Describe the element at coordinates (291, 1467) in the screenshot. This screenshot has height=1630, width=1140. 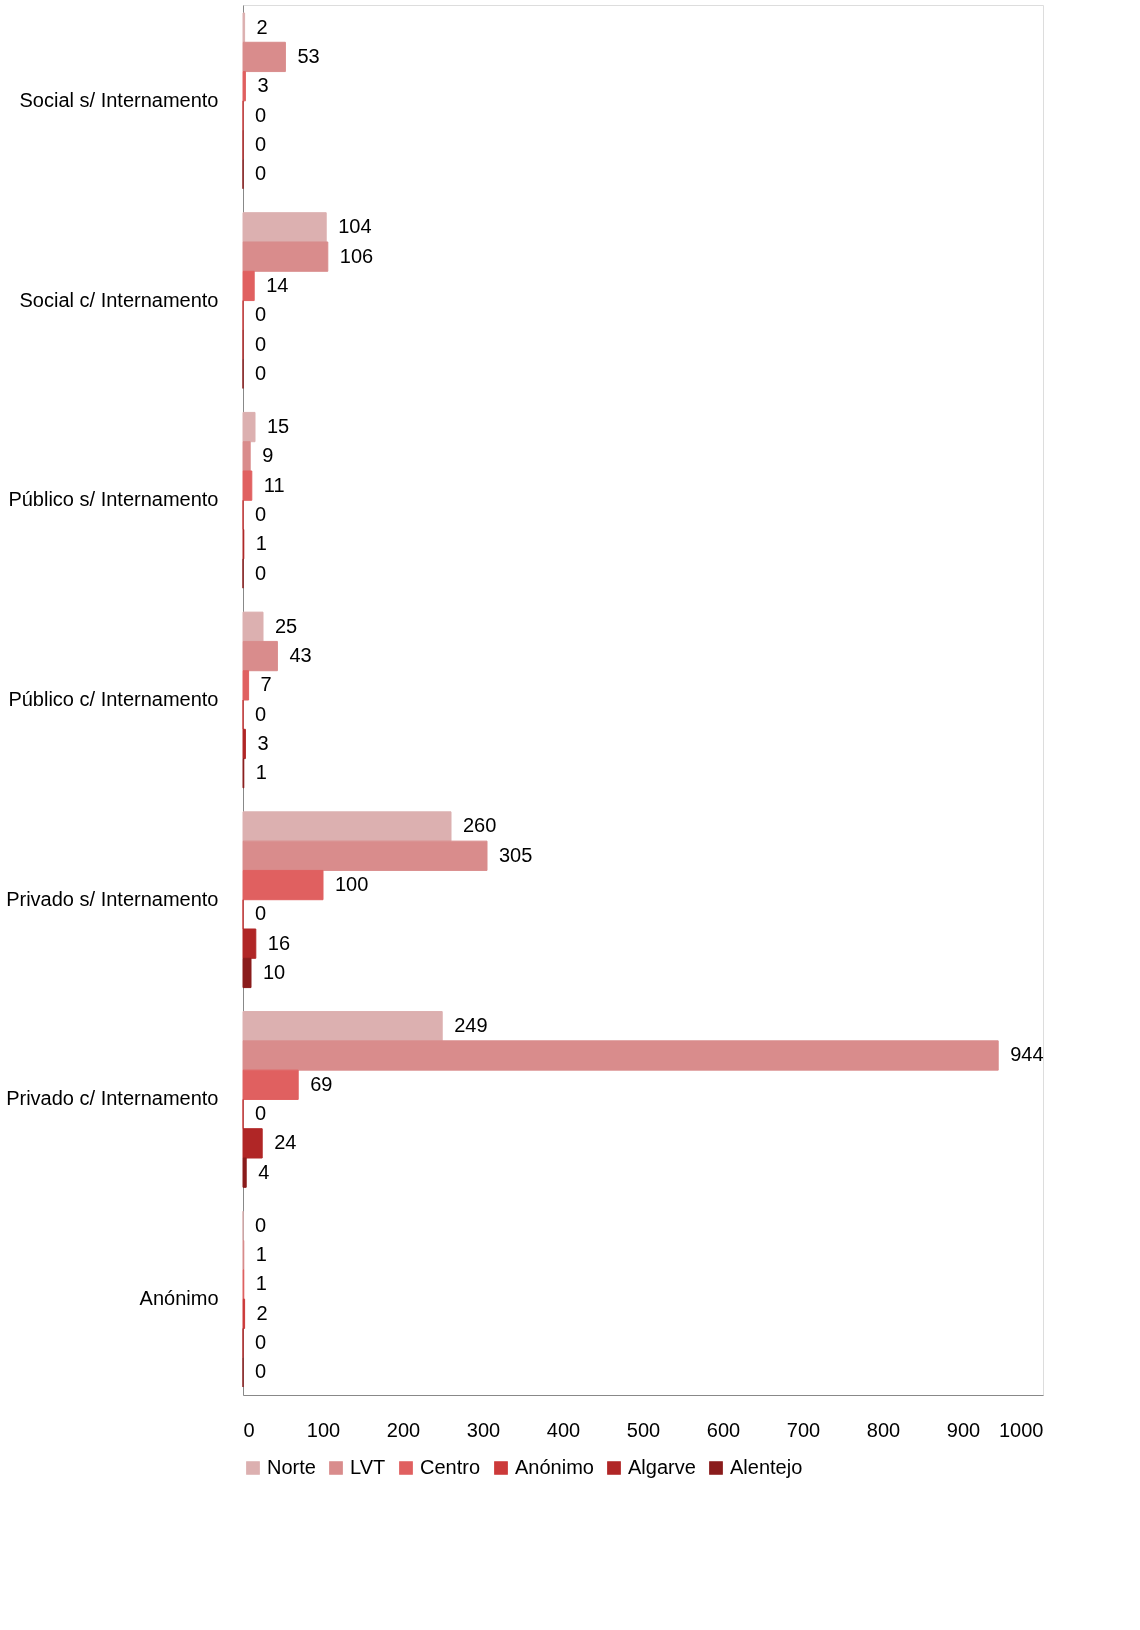
I see `legend-label: Norte` at that location.